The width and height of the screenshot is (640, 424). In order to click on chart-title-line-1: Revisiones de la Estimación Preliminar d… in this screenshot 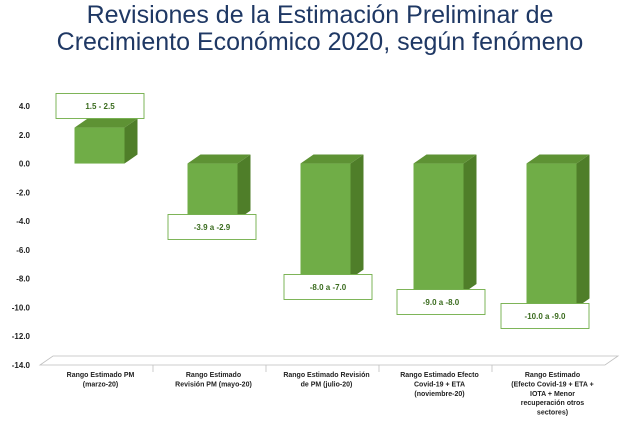, I will do `click(320, 15)`.